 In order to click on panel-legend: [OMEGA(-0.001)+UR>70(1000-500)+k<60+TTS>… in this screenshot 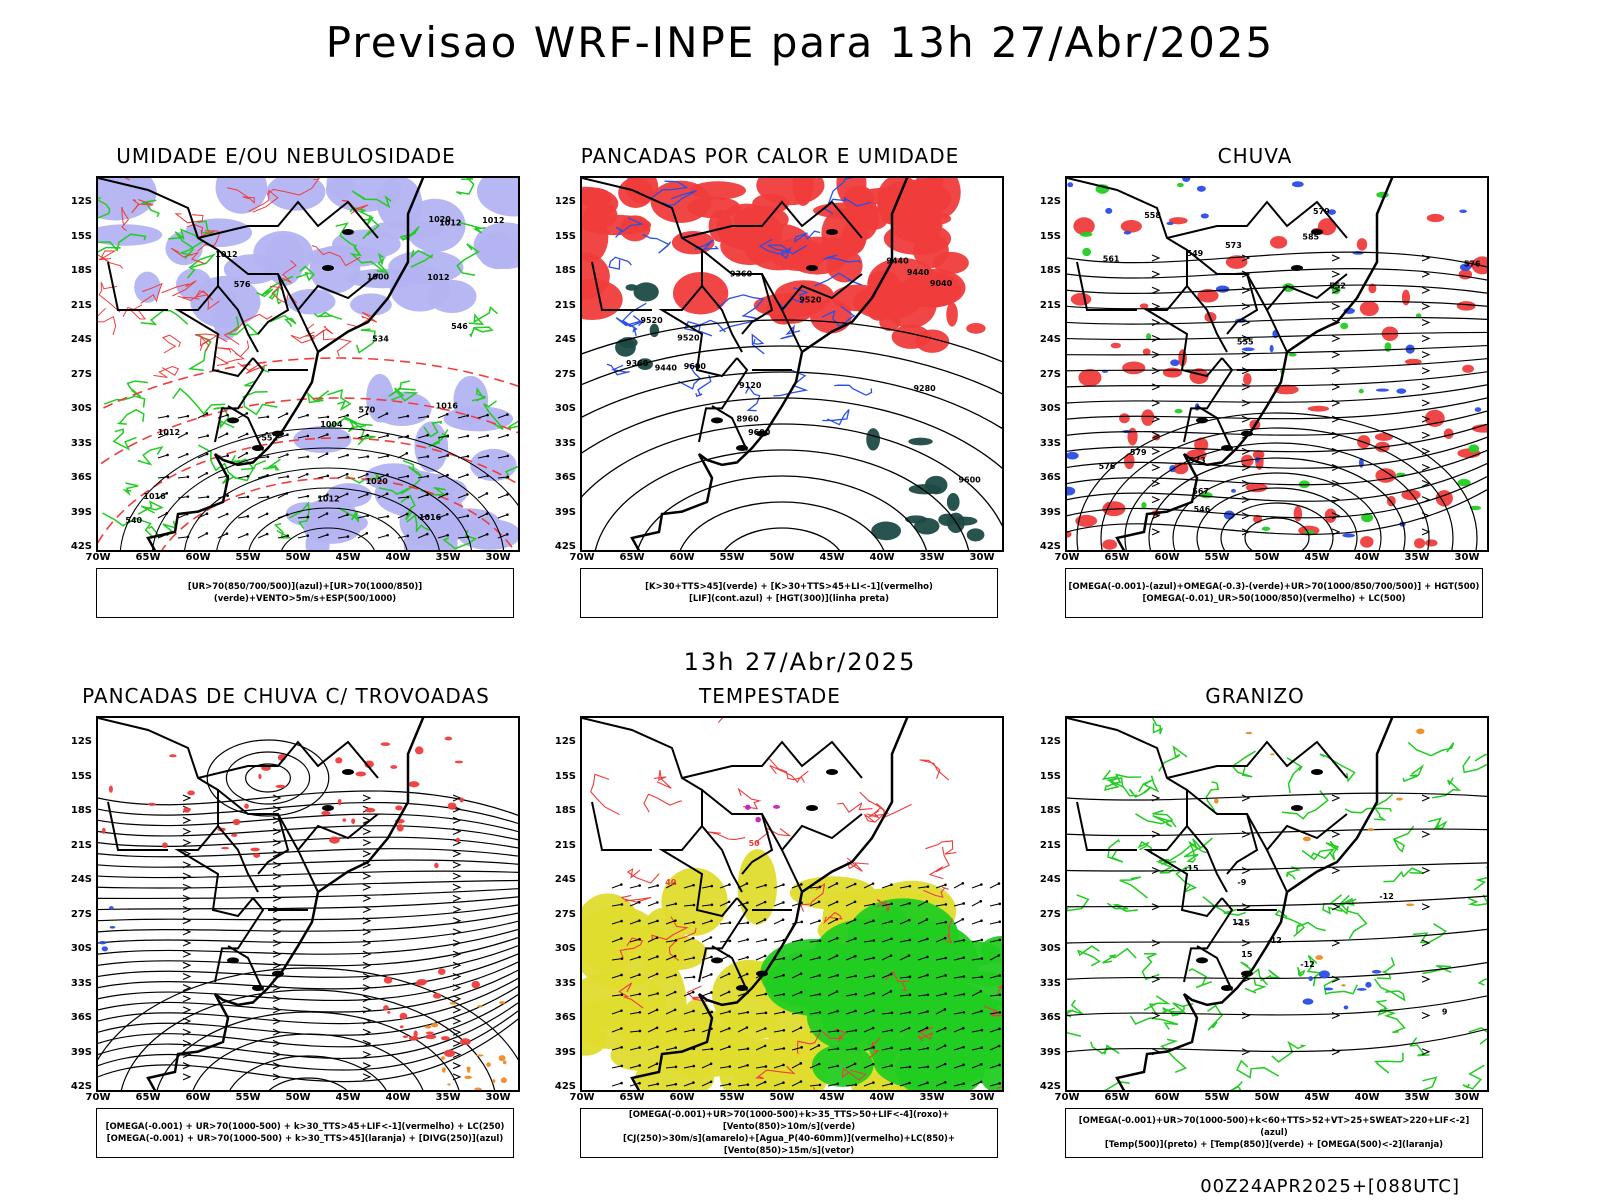, I will do `click(1274, 1133)`.